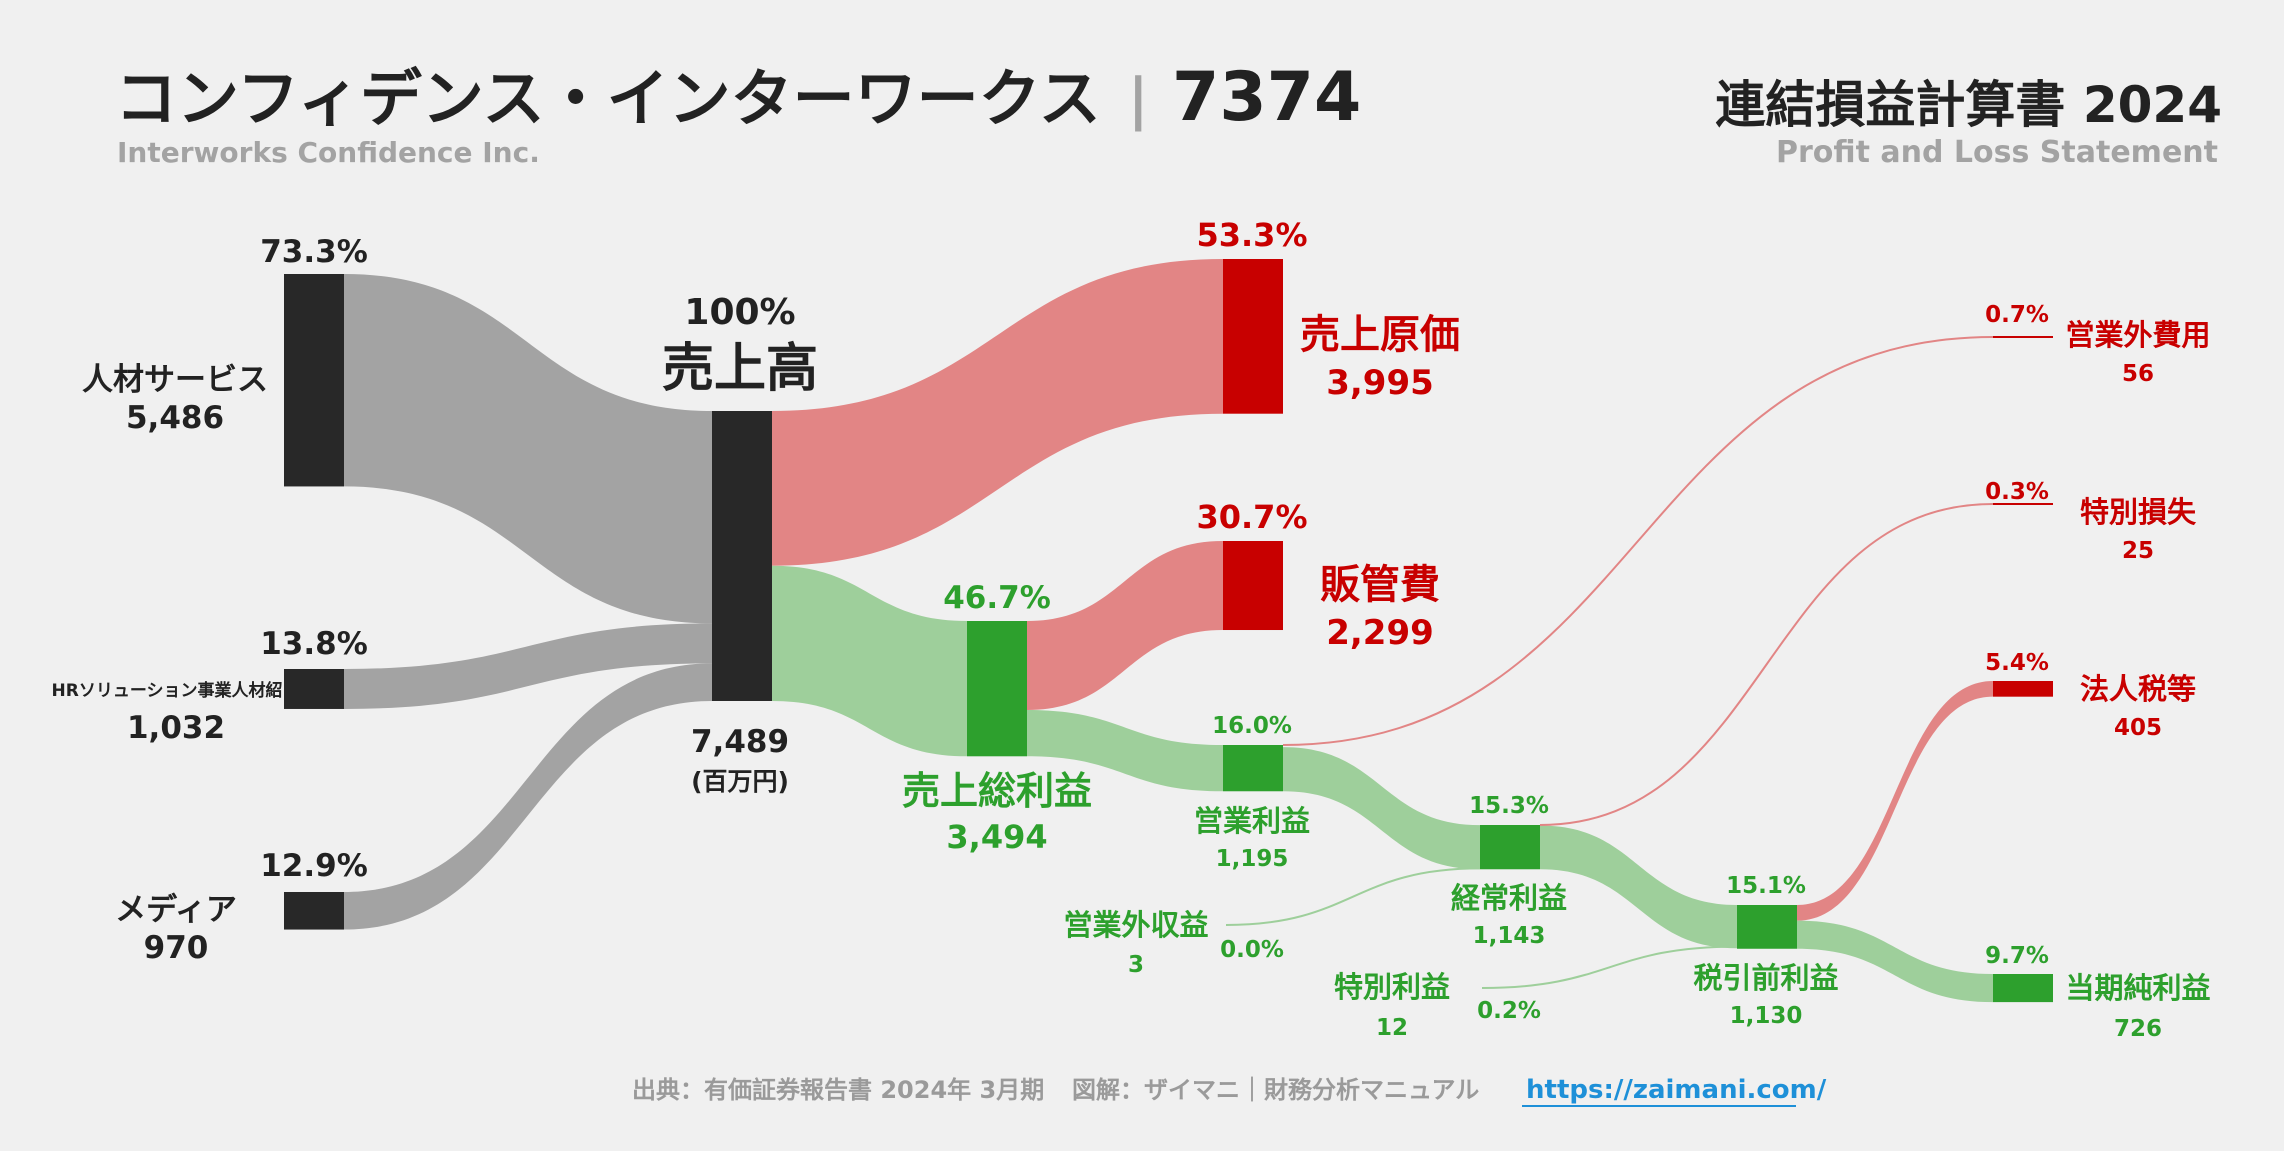 This screenshot has height=1151, width=2284. What do you see at coordinates (997, 412) in the screenshot?
I see `link-revenue-cogs` at bounding box center [997, 412].